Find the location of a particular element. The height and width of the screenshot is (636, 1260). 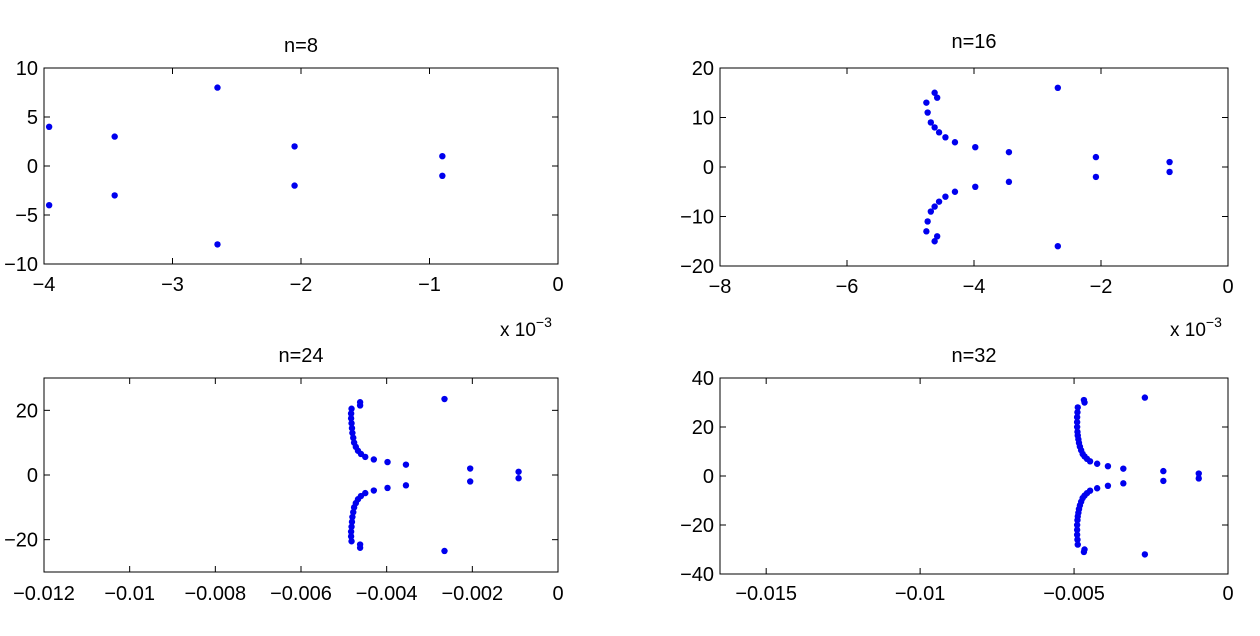

subplot-title: n=8 is located at coordinates (301, 46).